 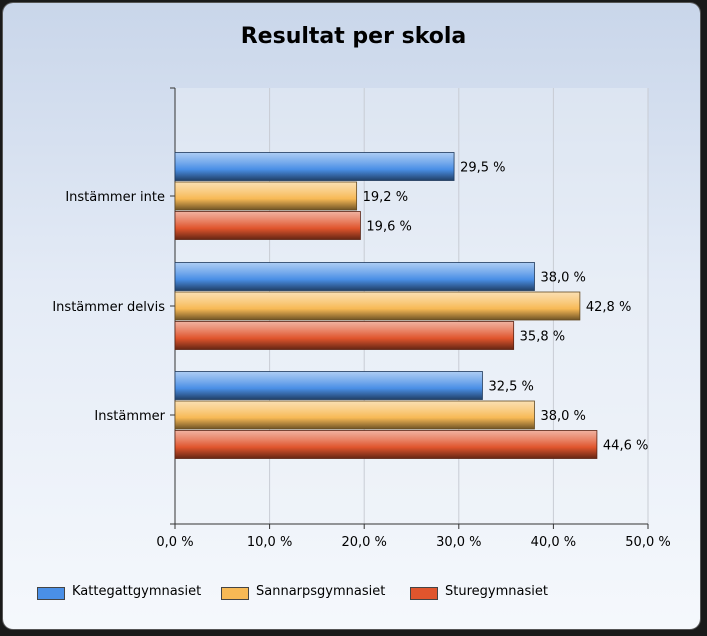 What do you see at coordinates (553, 542) in the screenshot?
I see `x-tick-label: 40,0 %` at bounding box center [553, 542].